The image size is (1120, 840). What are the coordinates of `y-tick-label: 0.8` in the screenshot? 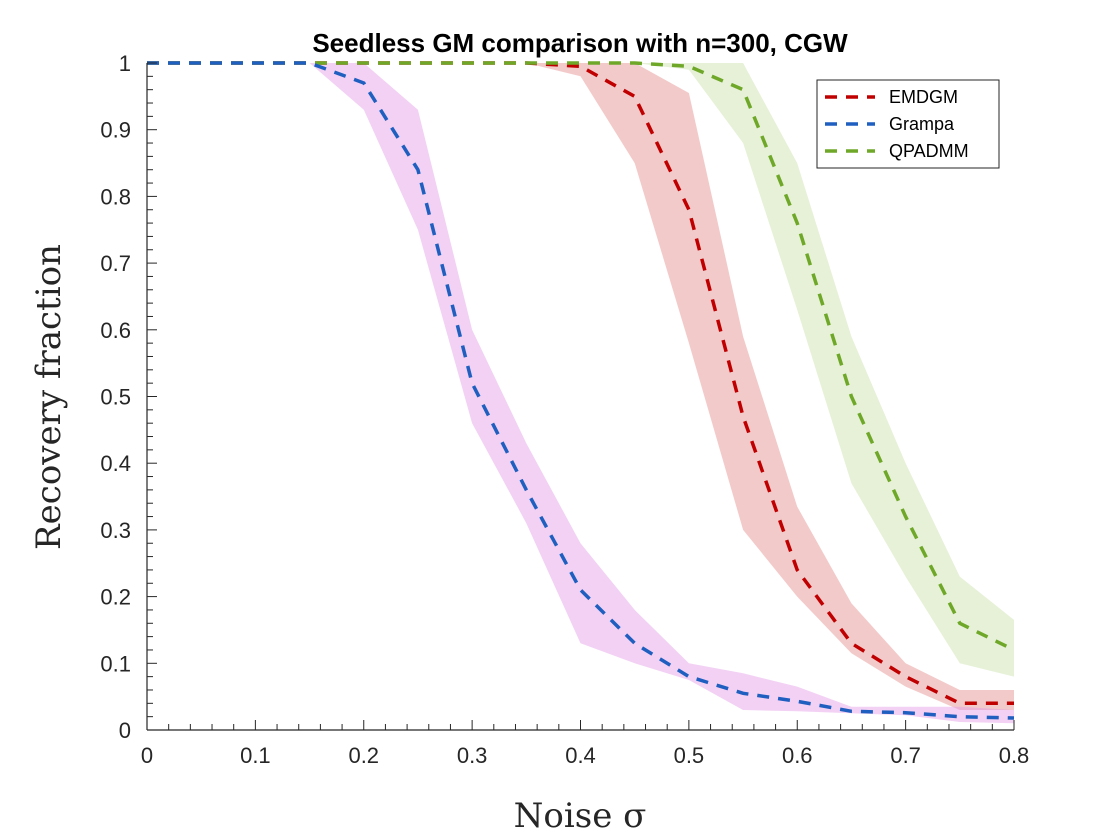 It's located at (115, 196).